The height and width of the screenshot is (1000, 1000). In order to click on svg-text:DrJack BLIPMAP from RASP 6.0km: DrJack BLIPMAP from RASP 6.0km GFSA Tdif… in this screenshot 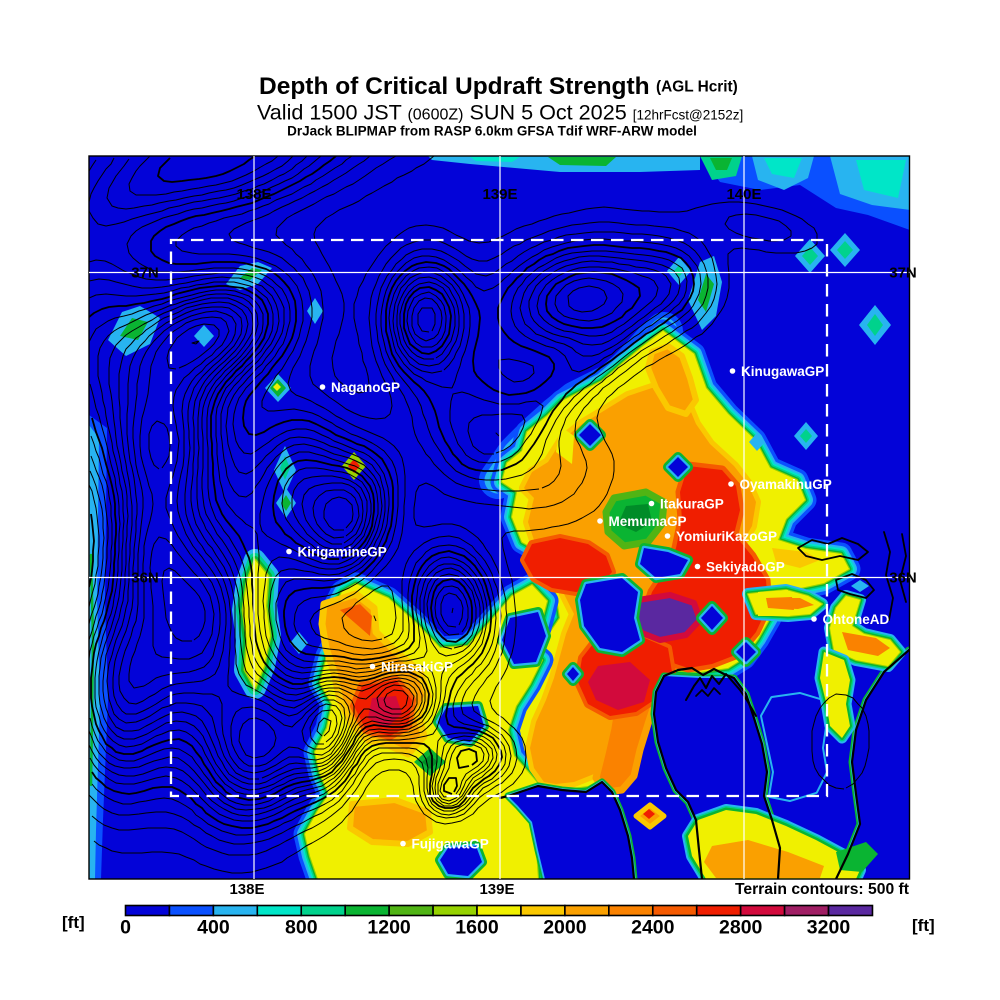, I will do `click(492, 131)`.